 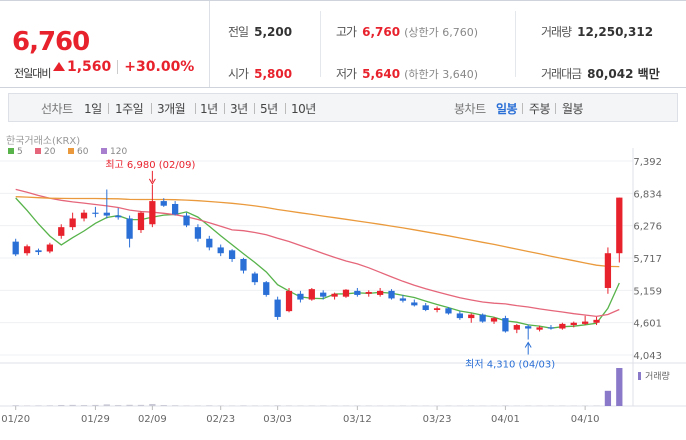 What do you see at coordinates (343, 107) in the screenshot?
I see `period-tabs-bar: 선차트 1일 1주일 3개월 1년 3년 5년 10년 봉차트 일봉 주봉 월봉` at bounding box center [343, 107].